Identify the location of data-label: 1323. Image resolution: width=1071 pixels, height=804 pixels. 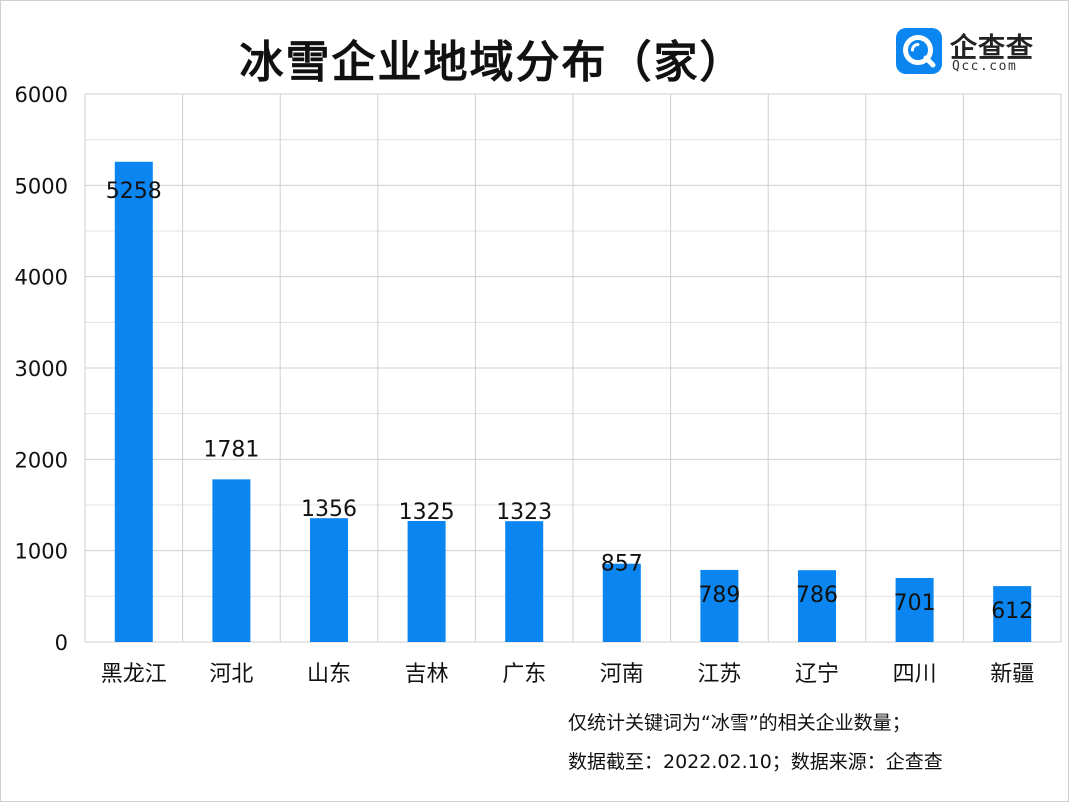
(524, 512).